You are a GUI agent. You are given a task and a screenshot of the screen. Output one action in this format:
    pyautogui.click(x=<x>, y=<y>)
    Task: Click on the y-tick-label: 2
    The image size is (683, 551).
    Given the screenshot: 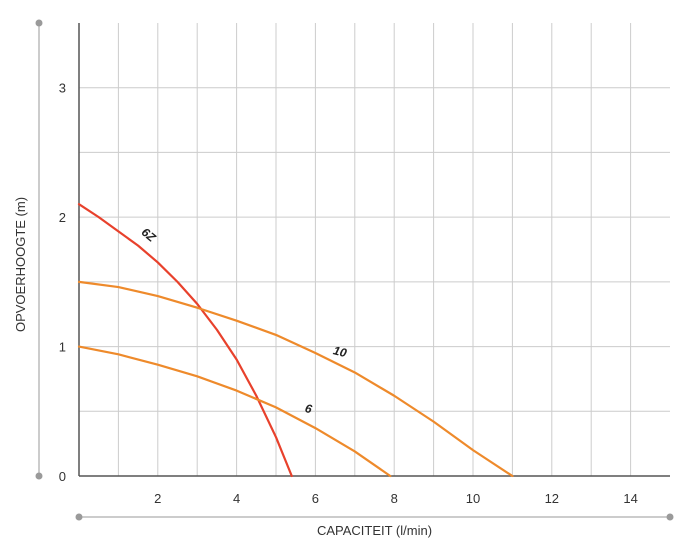 What is the action you would take?
    pyautogui.click(x=62, y=217)
    